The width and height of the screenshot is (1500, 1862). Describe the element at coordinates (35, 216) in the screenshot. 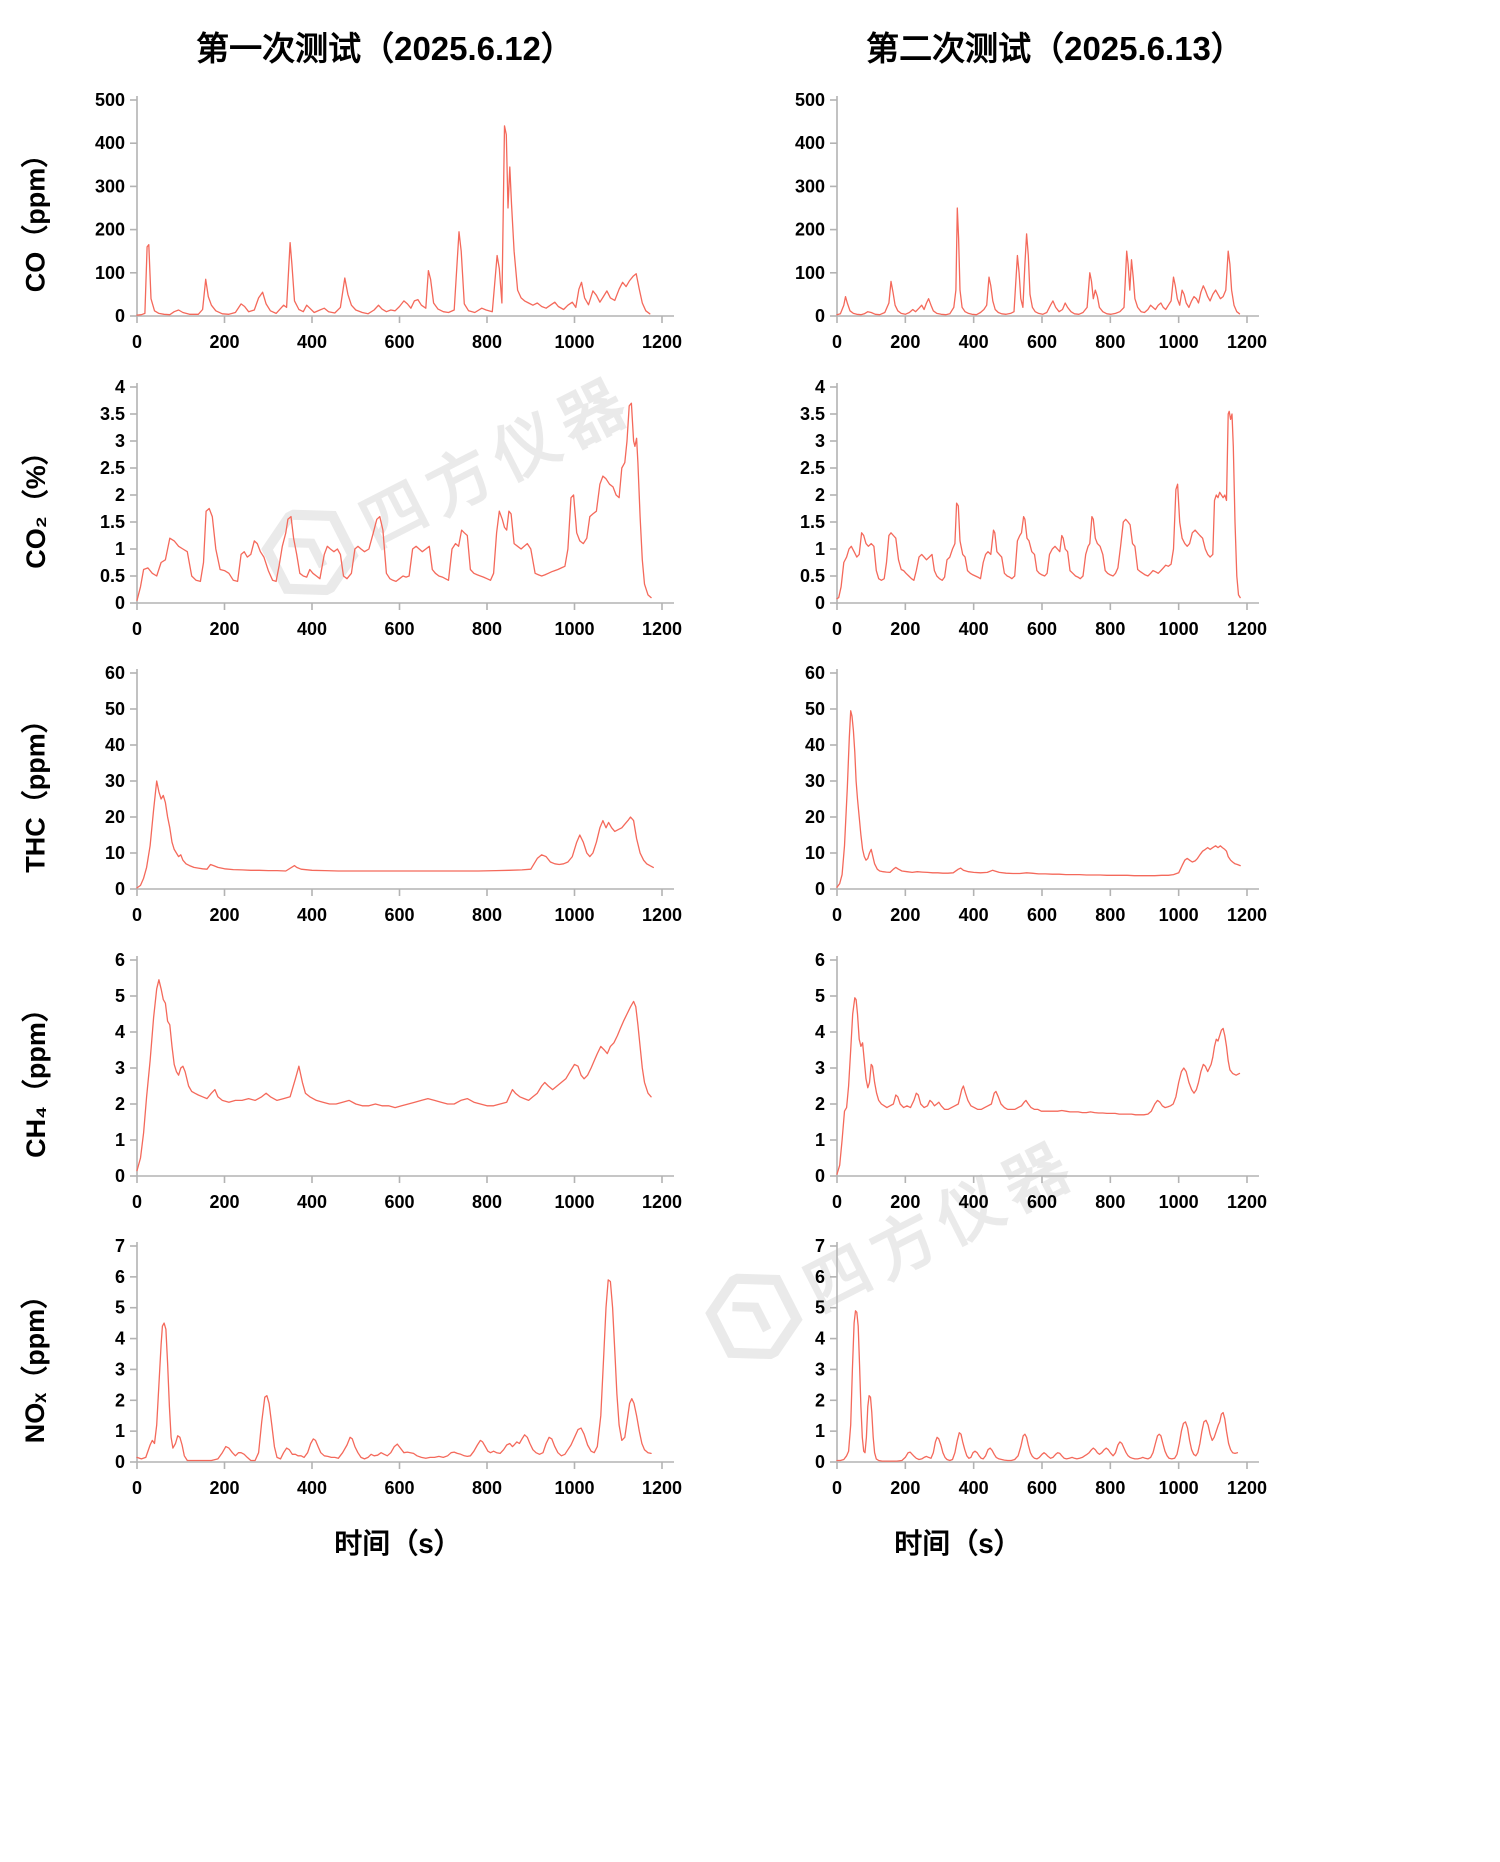

I see `ylabel-co: CO（ppm）` at that location.